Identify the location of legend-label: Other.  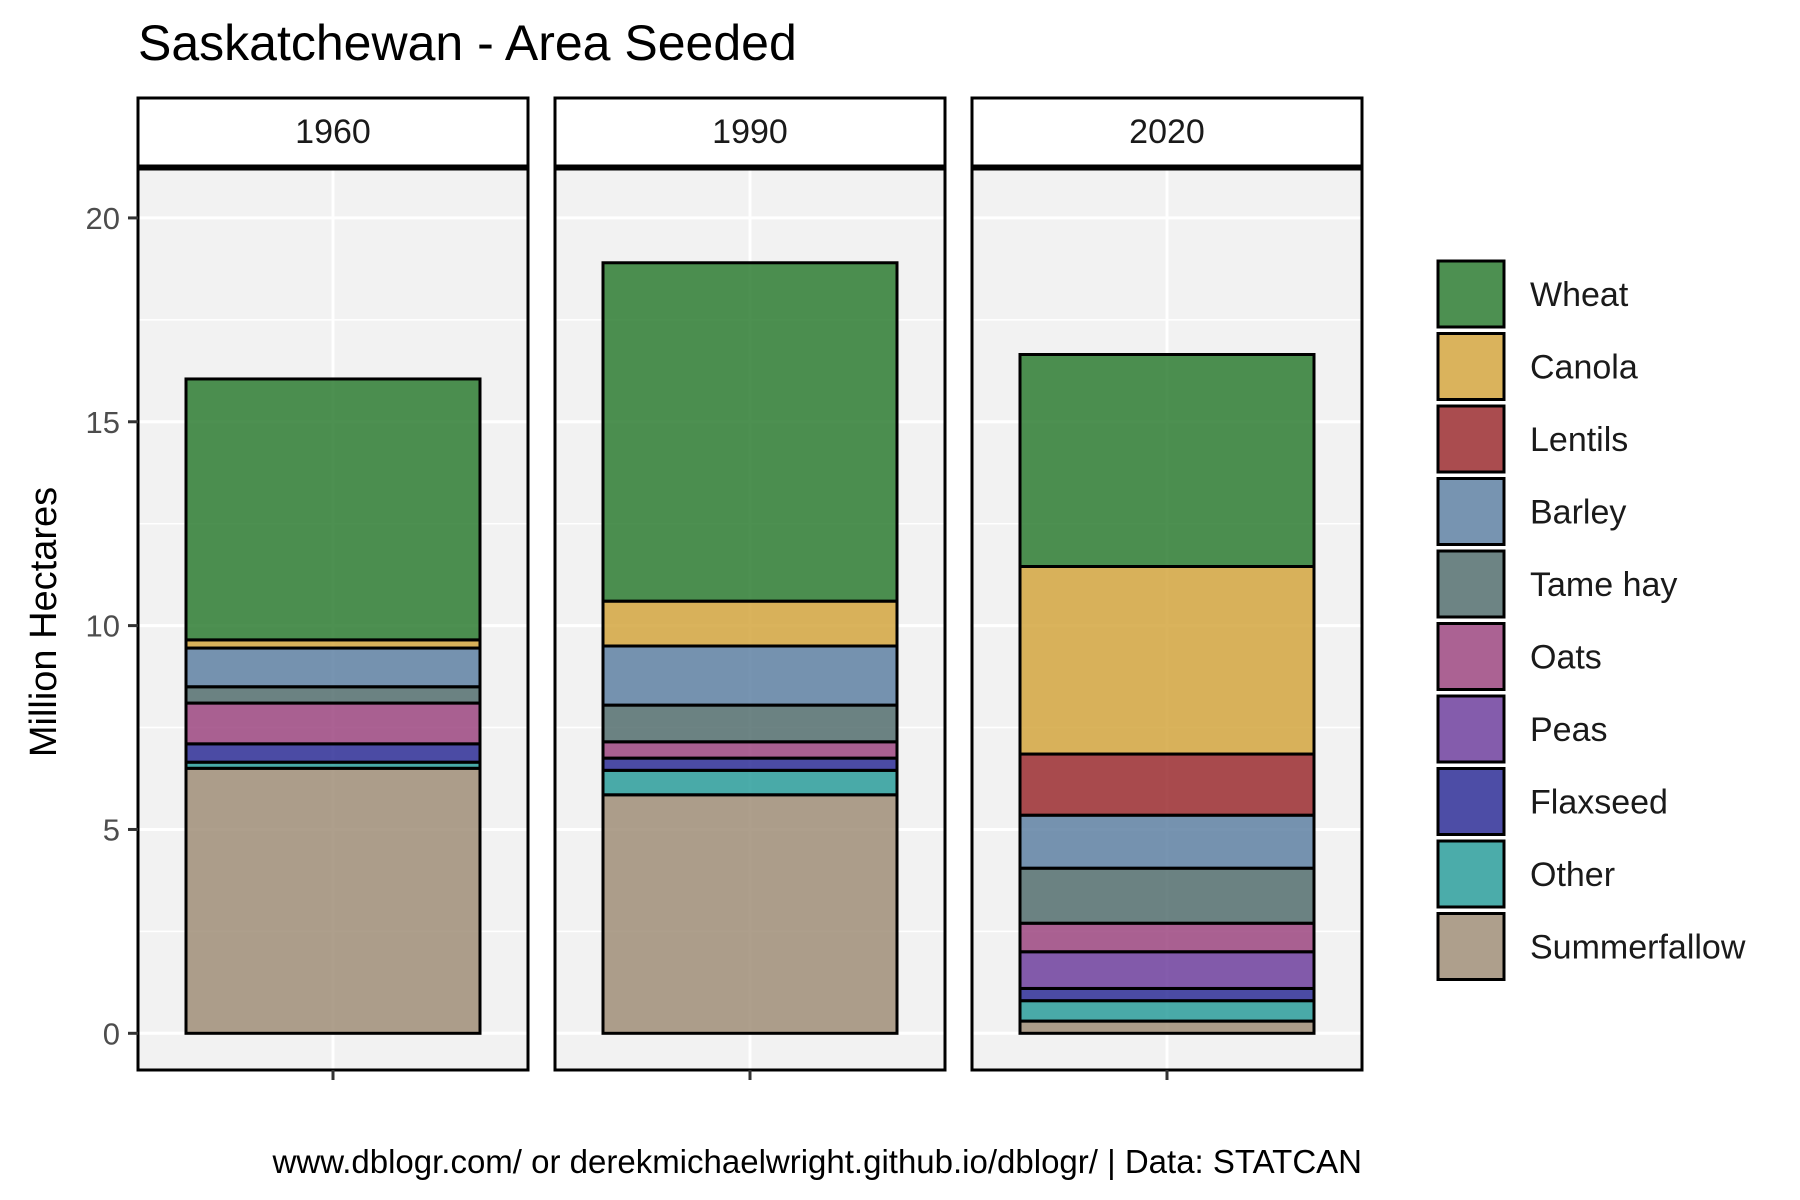
(1572, 875).